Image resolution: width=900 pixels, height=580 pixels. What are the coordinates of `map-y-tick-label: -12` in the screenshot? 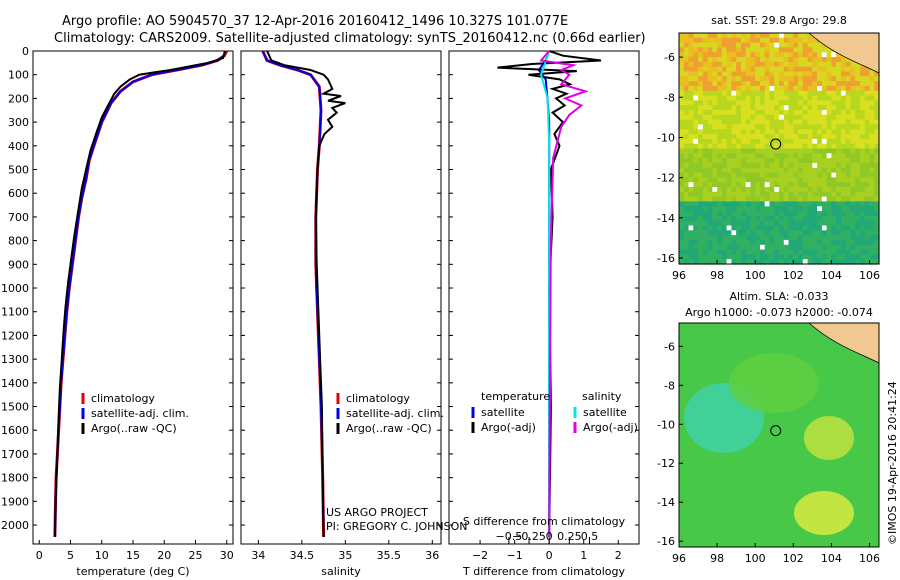 It's located at (666, 178).